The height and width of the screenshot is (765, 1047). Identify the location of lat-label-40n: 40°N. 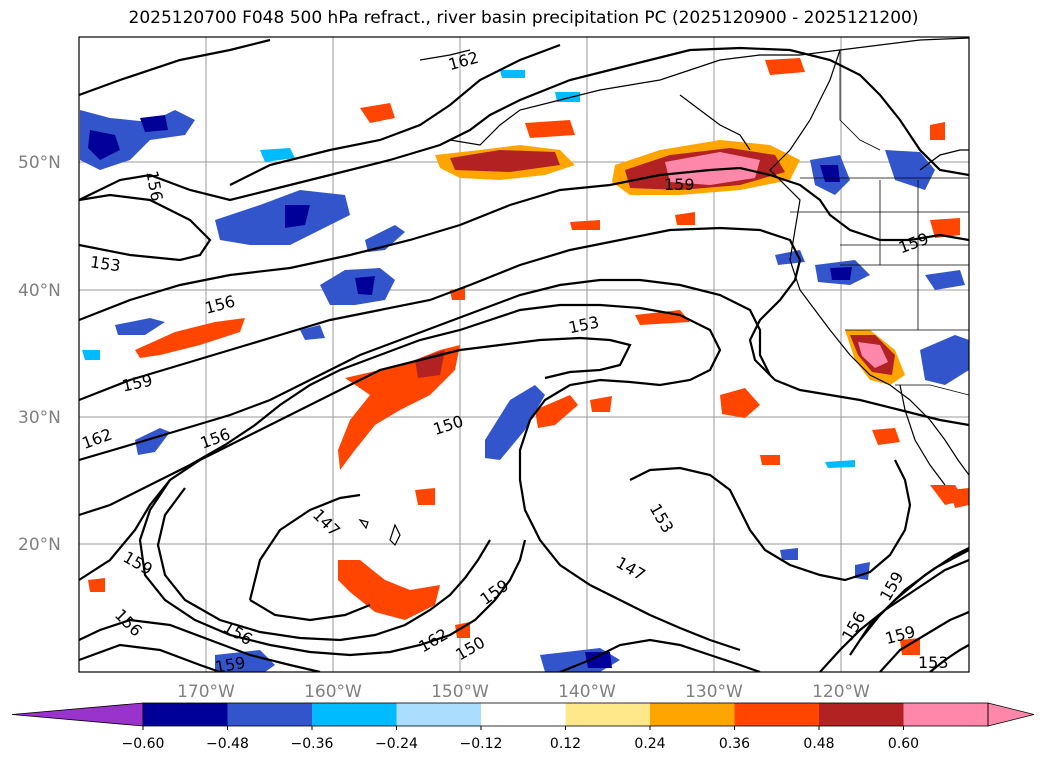
(39, 291).